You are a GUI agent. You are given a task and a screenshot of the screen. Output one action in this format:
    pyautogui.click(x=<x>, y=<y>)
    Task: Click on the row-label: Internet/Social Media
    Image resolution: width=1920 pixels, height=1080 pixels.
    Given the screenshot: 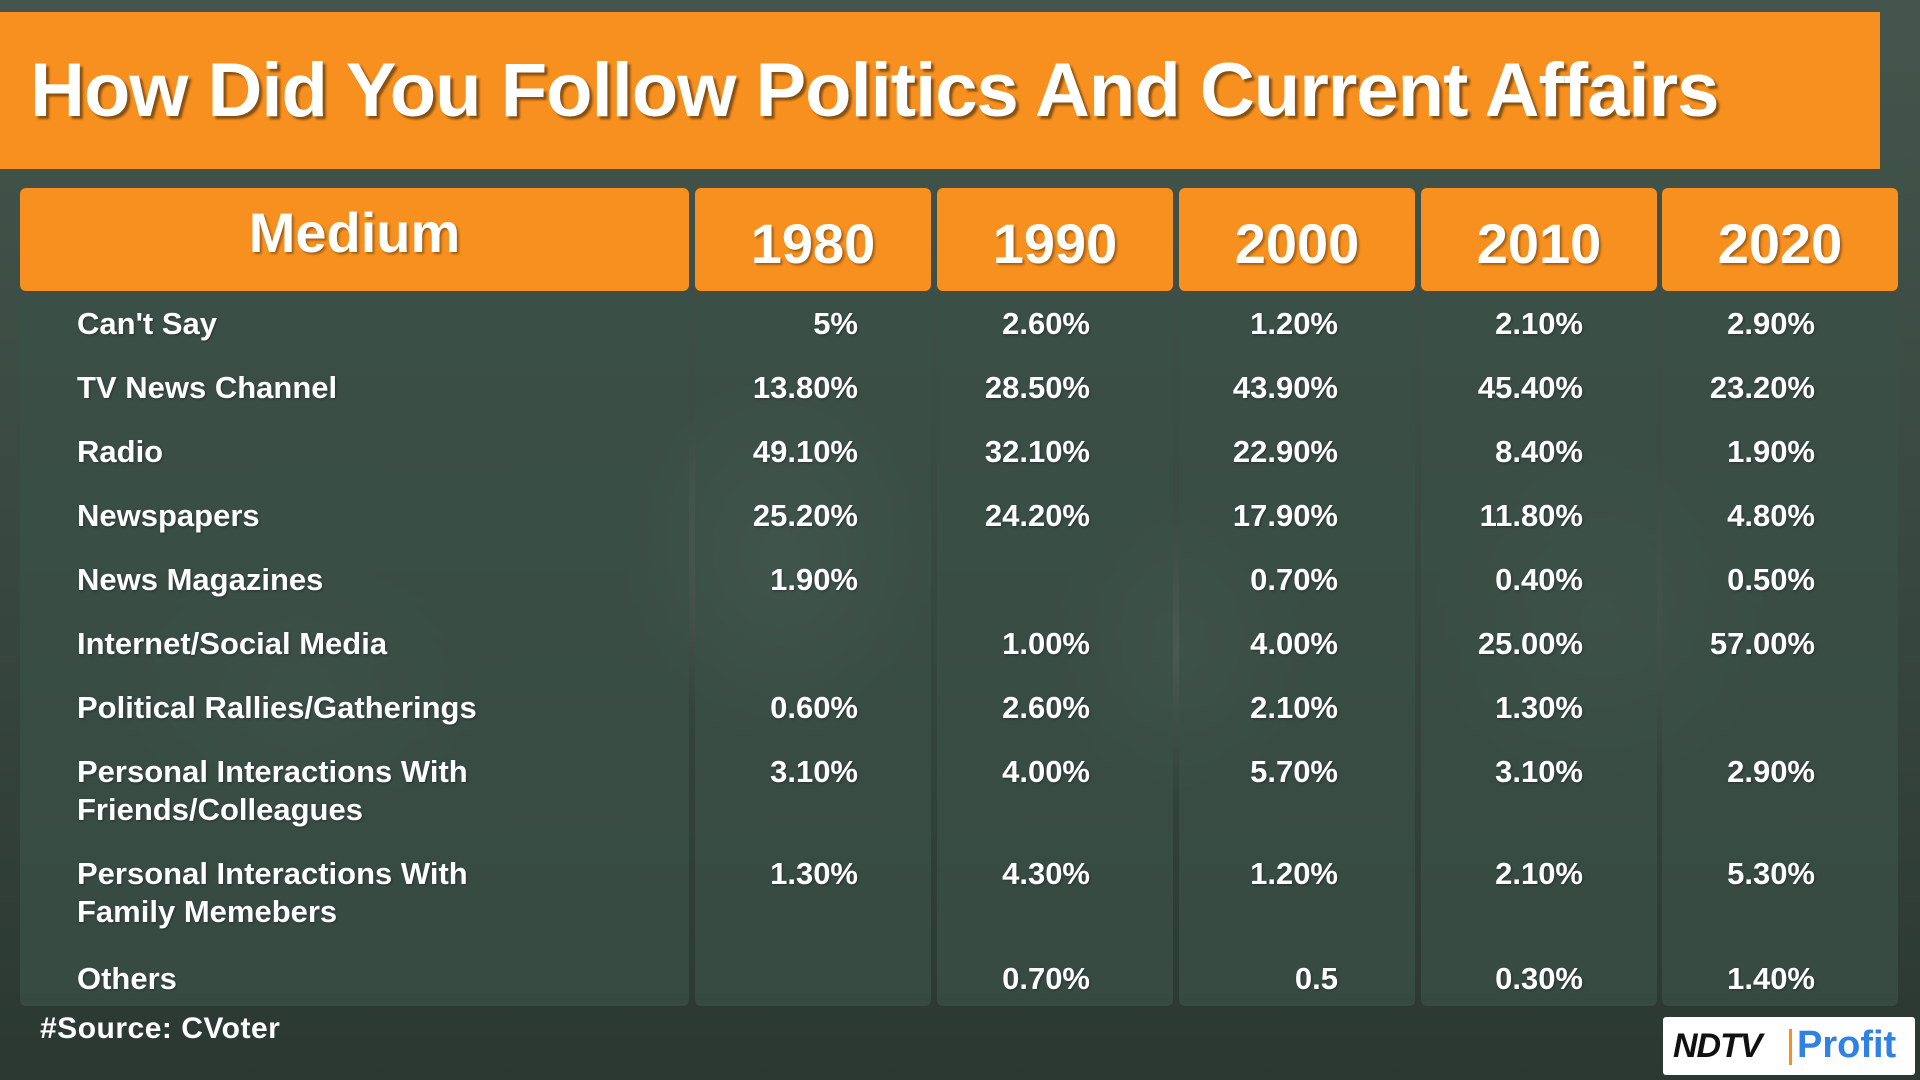 What is the action you would take?
    pyautogui.click(x=232, y=644)
    